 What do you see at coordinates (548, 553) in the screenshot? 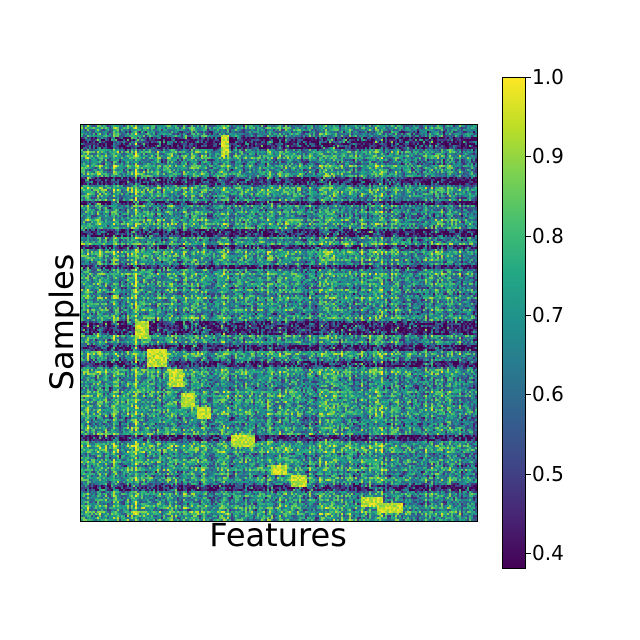
I see `colorbar-tick-label: 0.4` at bounding box center [548, 553].